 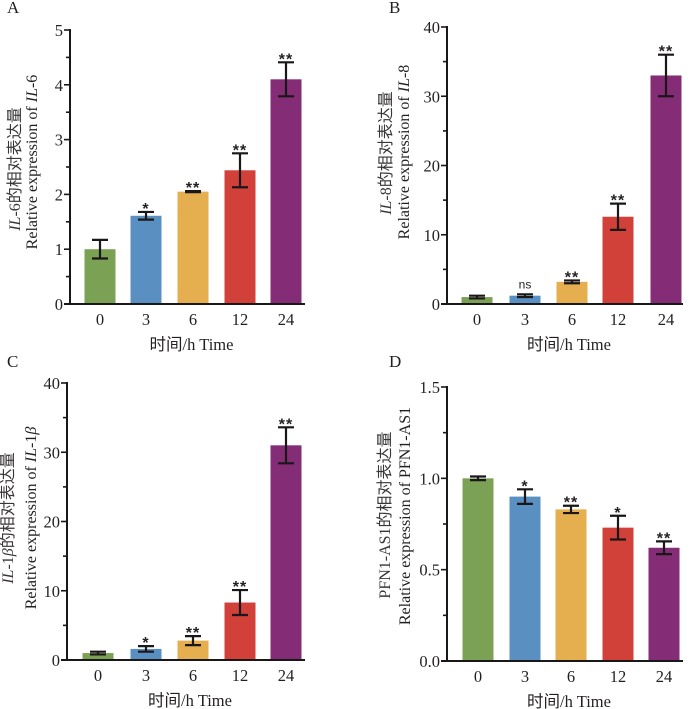 What do you see at coordinates (59, 194) in the screenshot?
I see `y-tick-label: 2` at bounding box center [59, 194].